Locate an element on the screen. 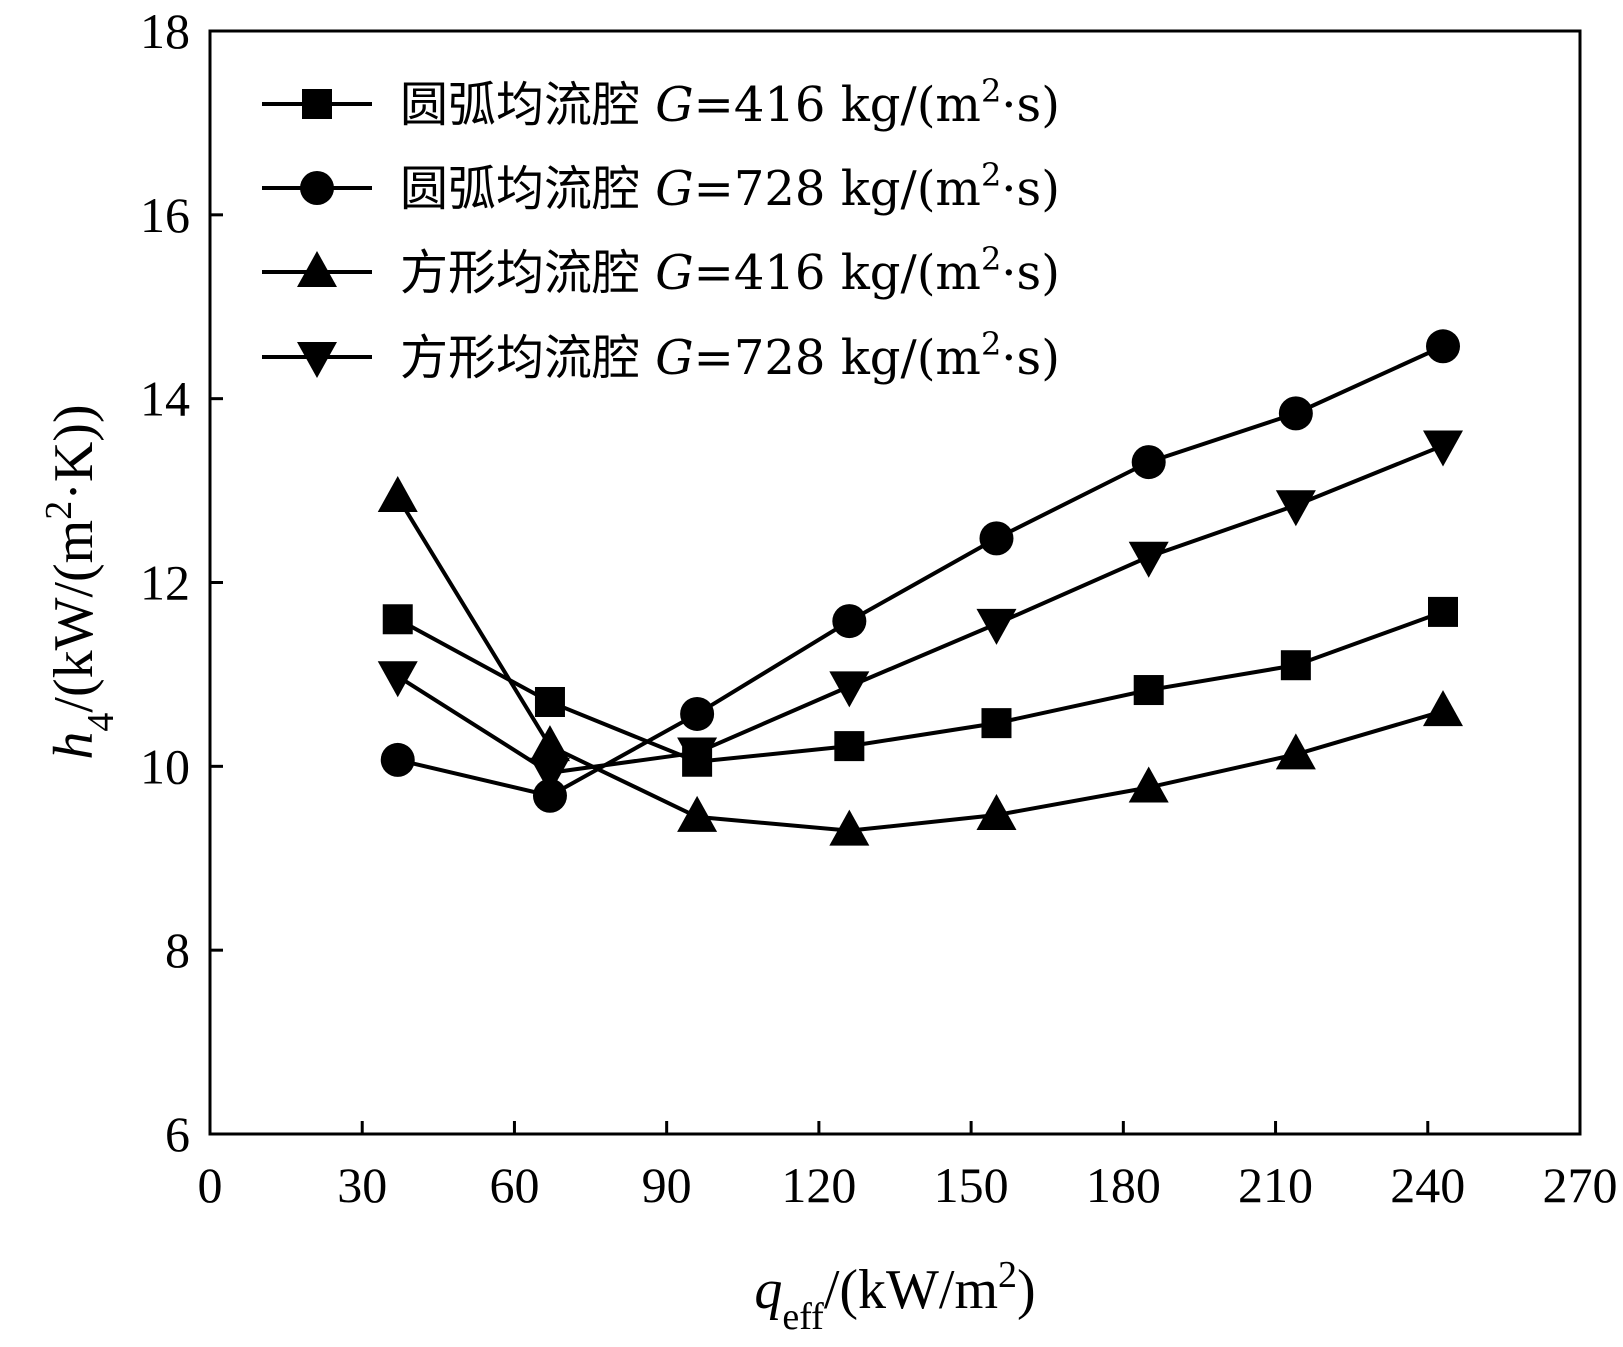 The image size is (1623, 1347). x-tick-label: 90 is located at coordinates (667, 1185).